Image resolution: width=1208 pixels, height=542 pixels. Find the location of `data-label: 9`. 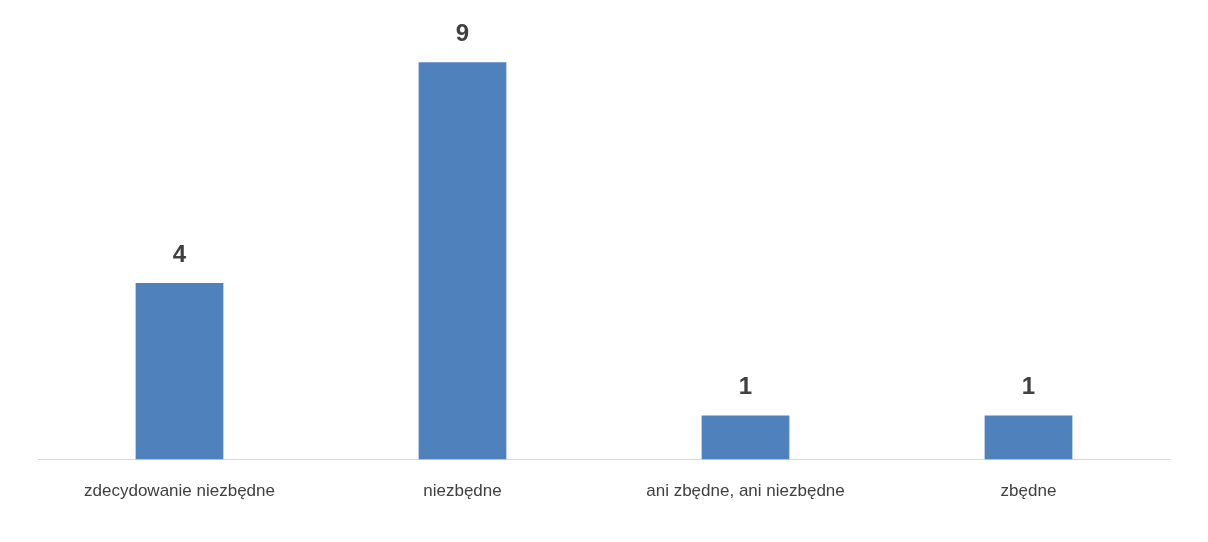

data-label: 9 is located at coordinates (462, 32).